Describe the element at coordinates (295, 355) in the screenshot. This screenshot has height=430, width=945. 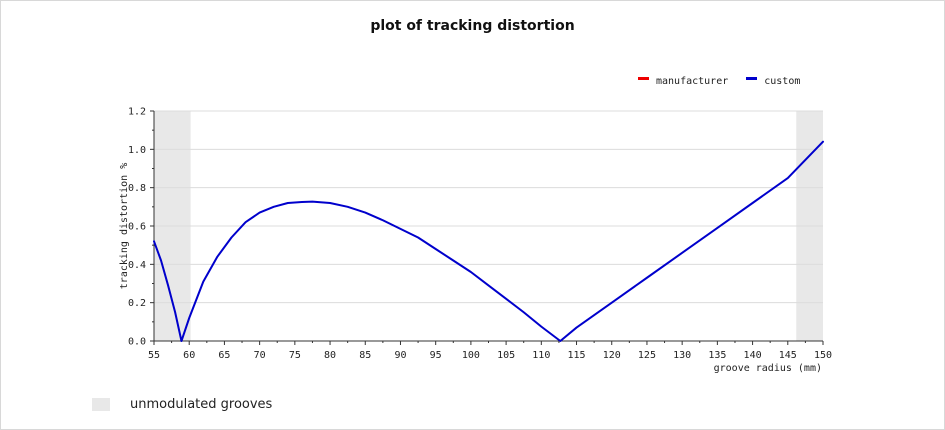
I see `x-tick-label: 75` at that location.